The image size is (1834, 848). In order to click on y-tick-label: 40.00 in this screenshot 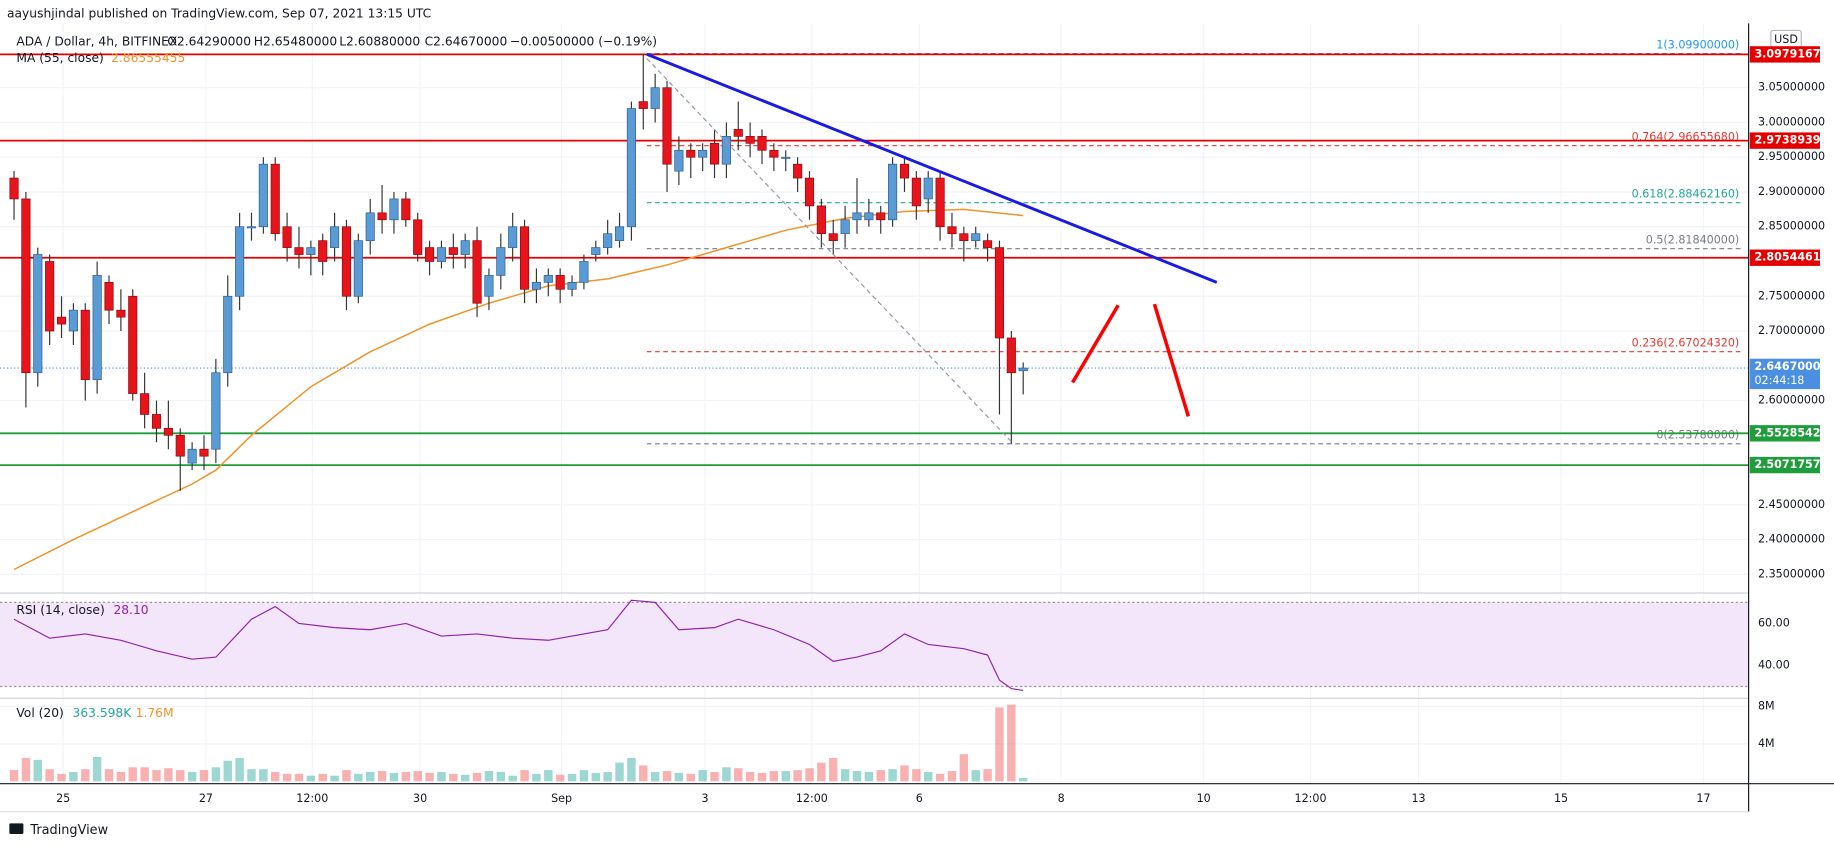, I will do `click(1774, 664)`.